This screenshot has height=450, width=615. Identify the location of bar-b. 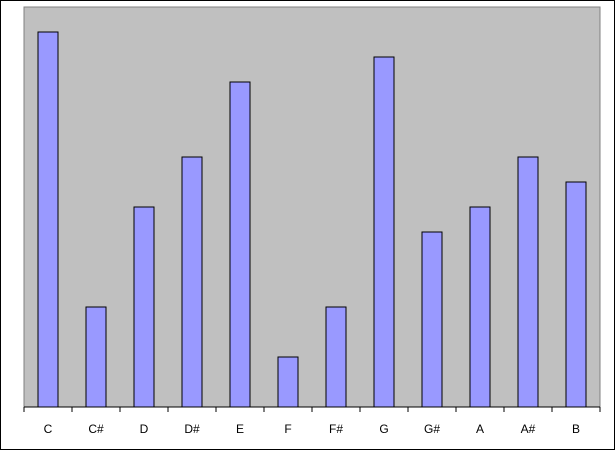
(576, 294).